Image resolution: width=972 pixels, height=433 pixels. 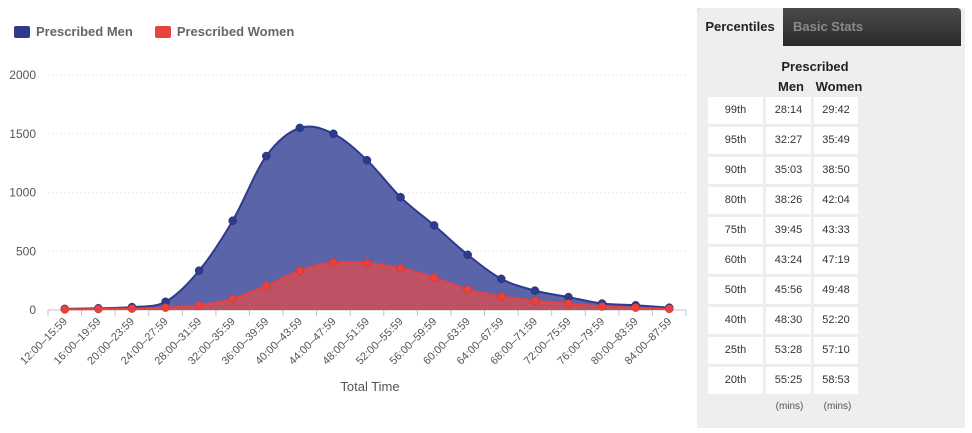 I want to click on legend-label-women: Prescribed Women, so click(x=235, y=31).